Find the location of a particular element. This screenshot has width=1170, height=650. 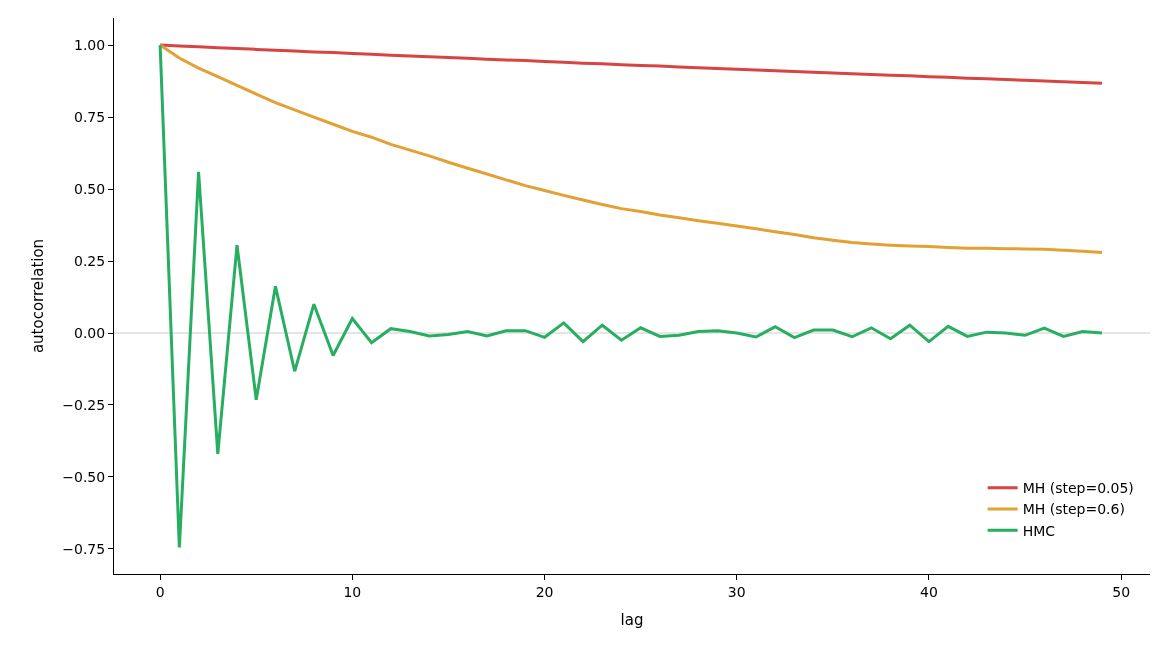

y-tick-label: 0.25 is located at coordinates (90, 260).